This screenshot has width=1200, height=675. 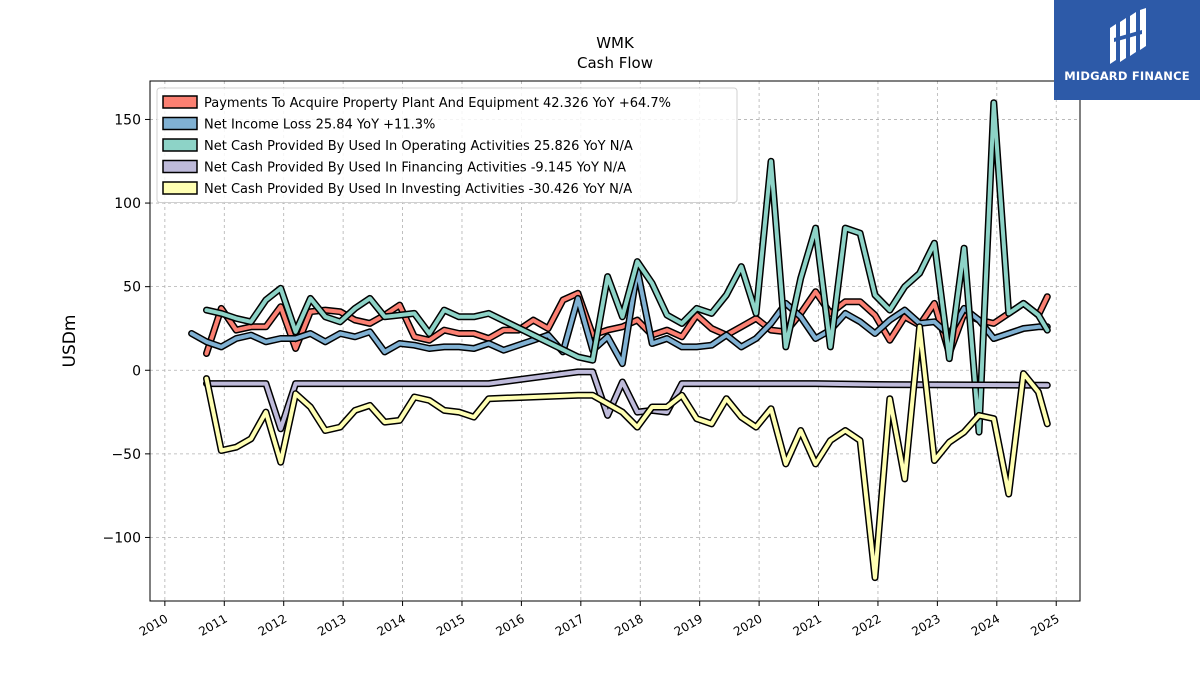 I want to click on x-tick-label: 2015, so click(x=450, y=624).